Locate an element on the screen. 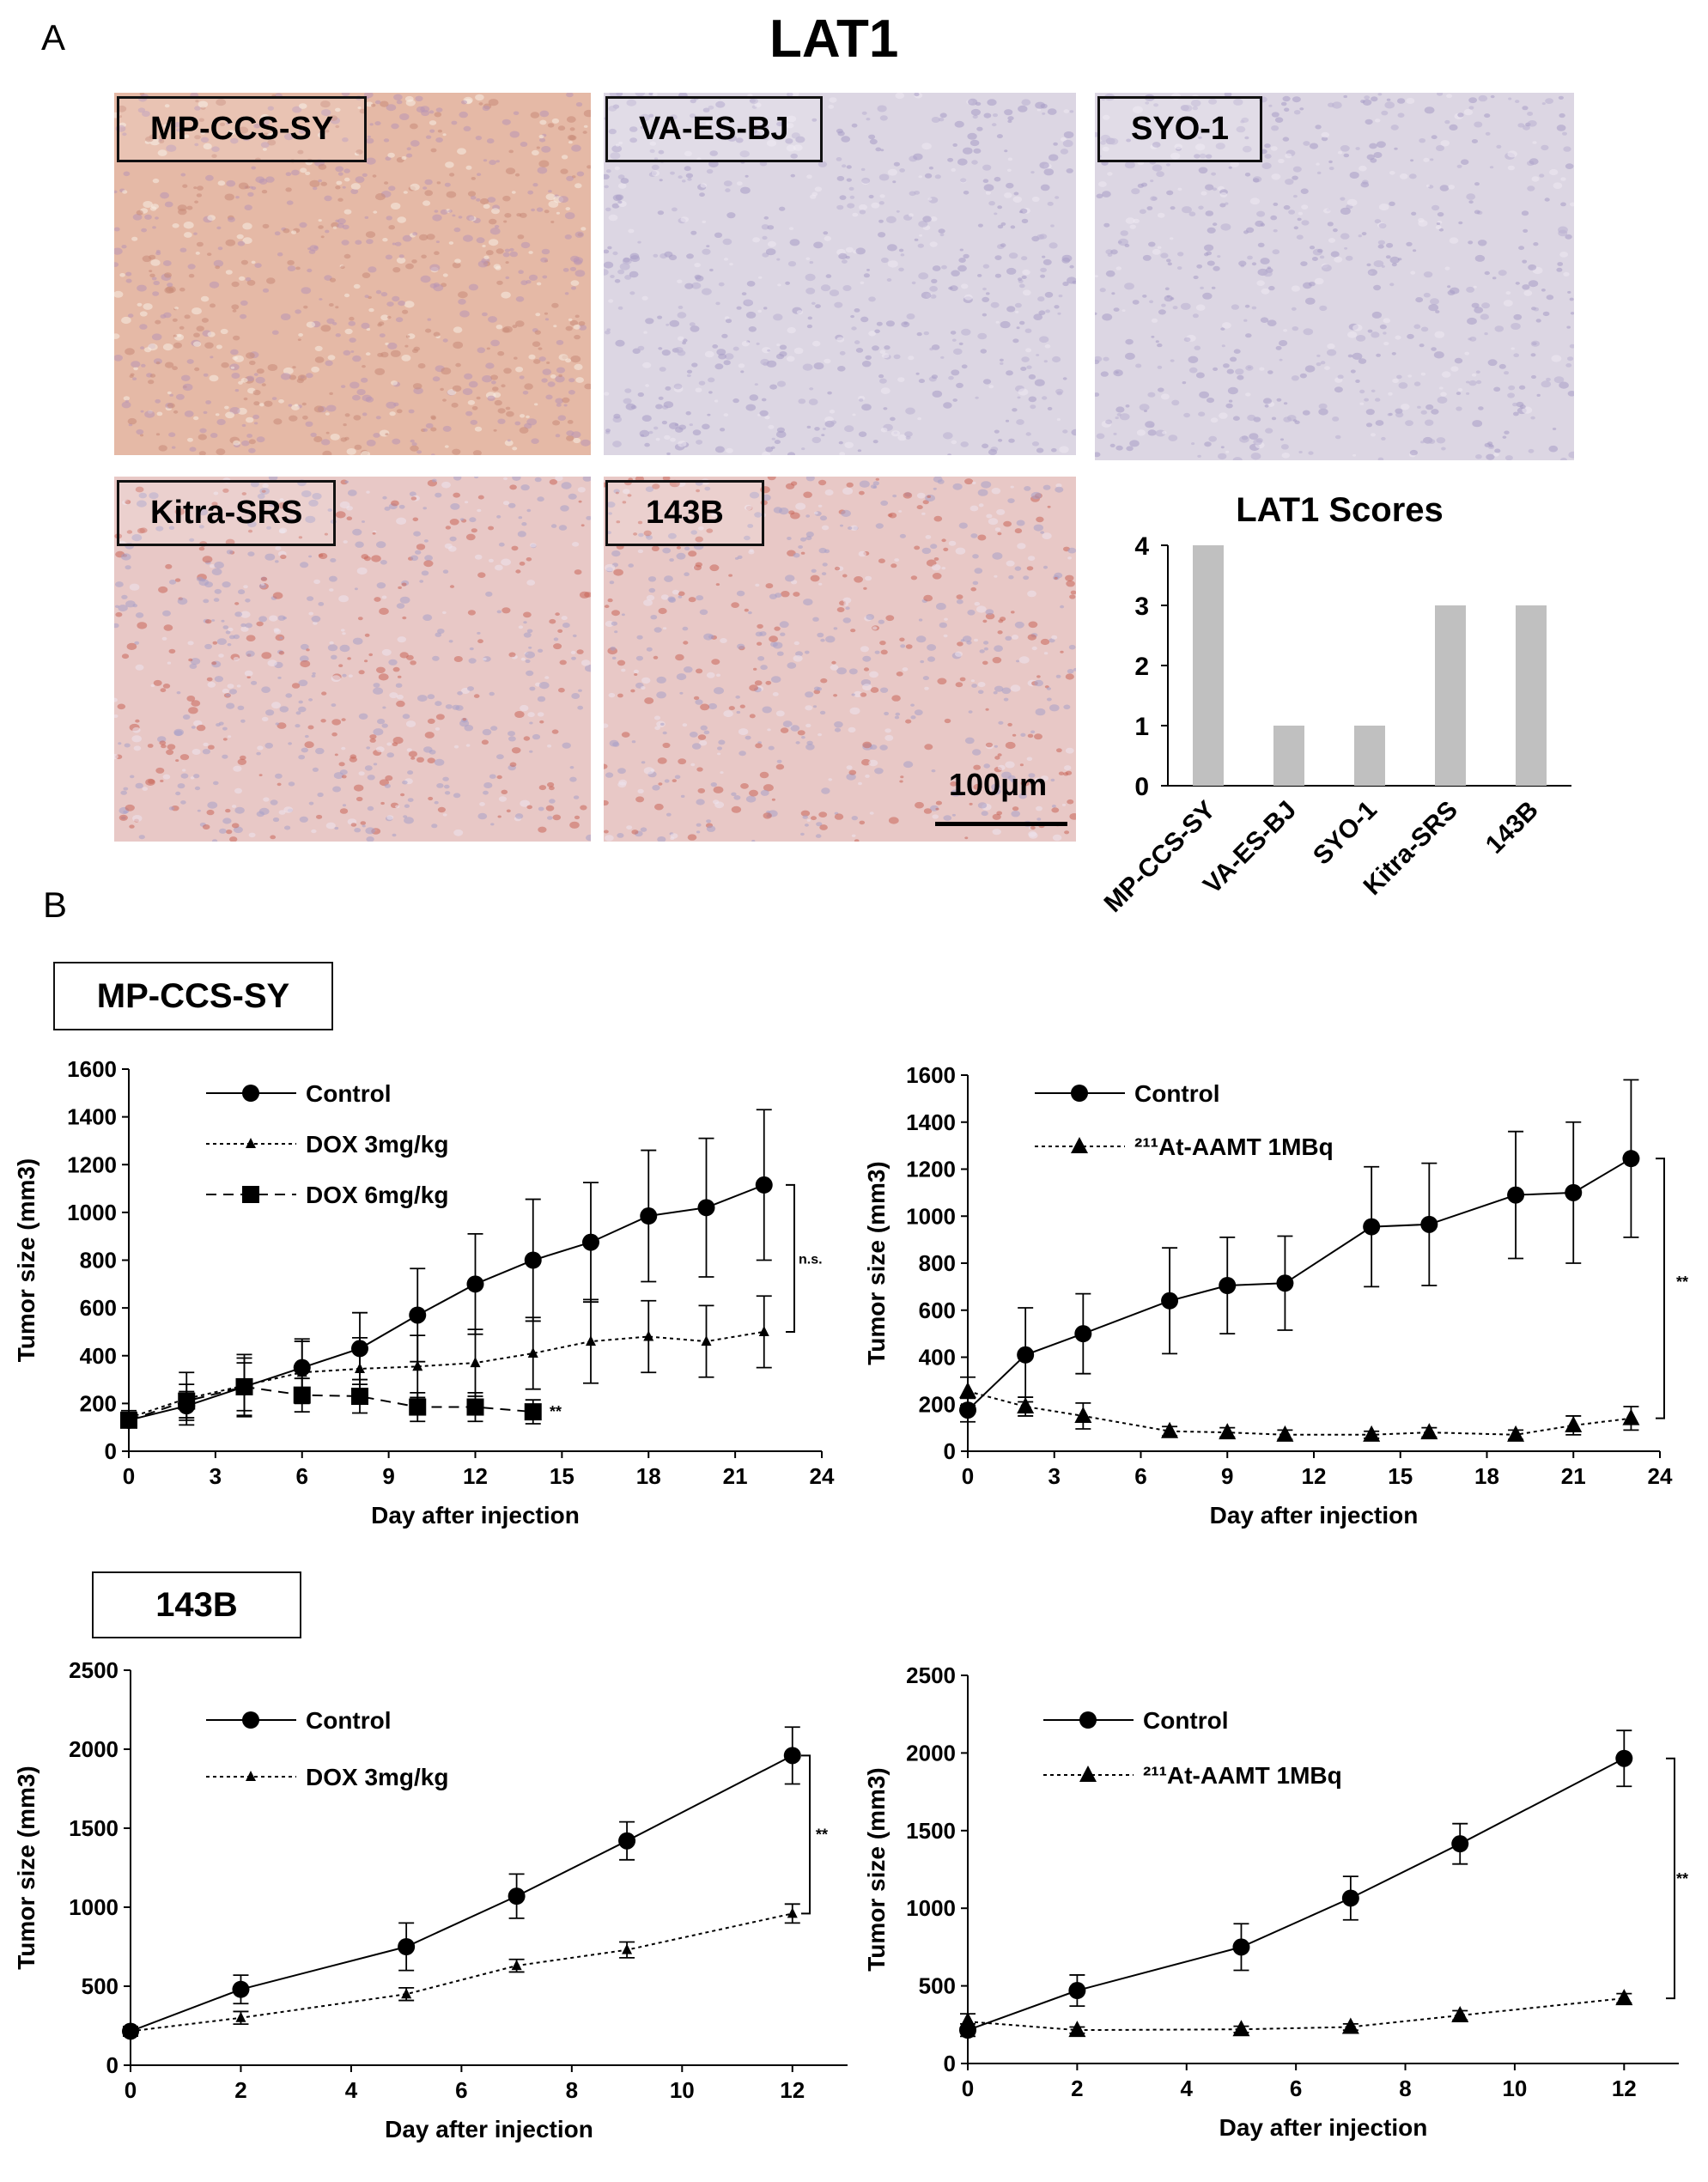 The height and width of the screenshot is (2182, 1708). y-tick-label: 3 is located at coordinates (1141, 607).